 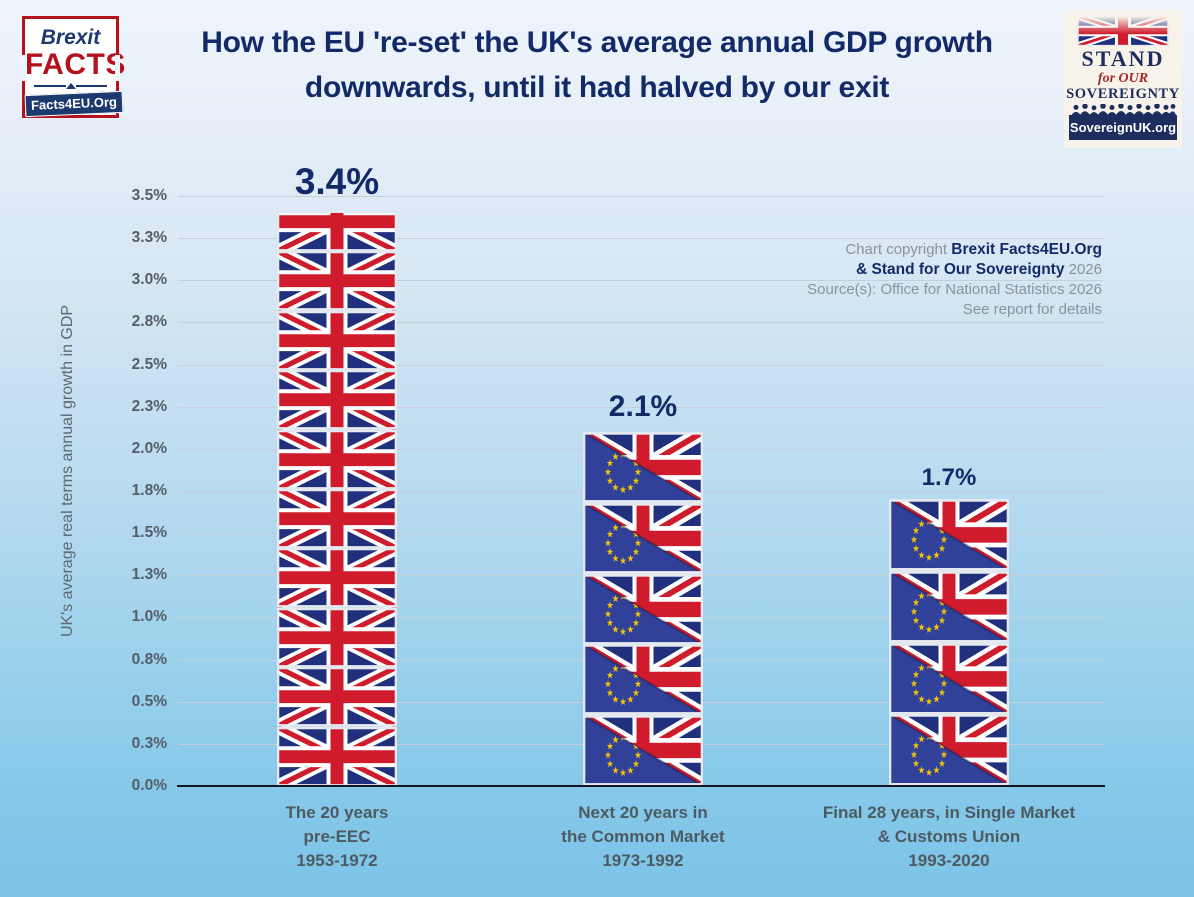 What do you see at coordinates (1123, 127) in the screenshot?
I see `sovereignuk-banner: SovereignUK.org` at bounding box center [1123, 127].